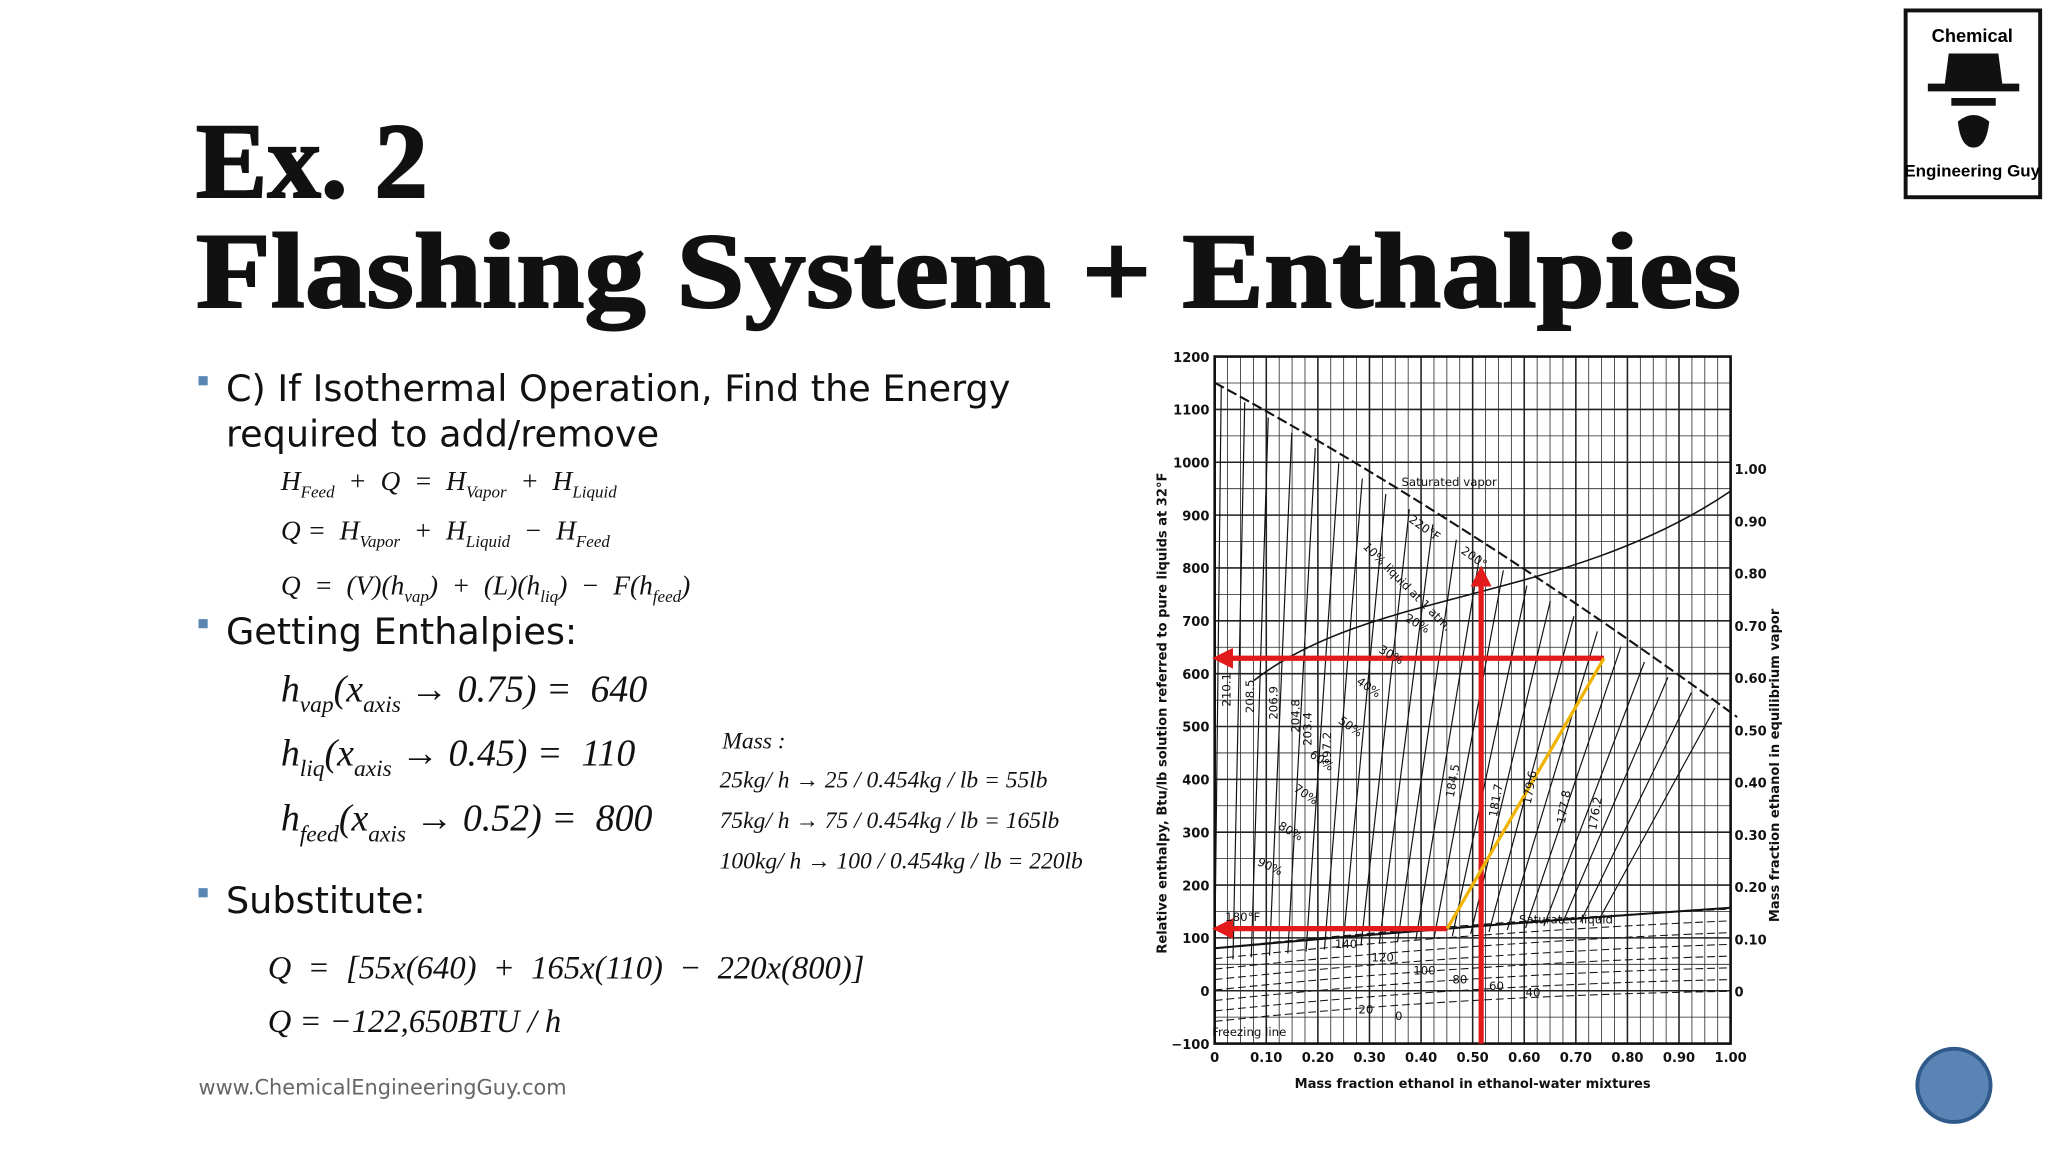  I want to click on equilibrium-curve, so click(1492, 586).